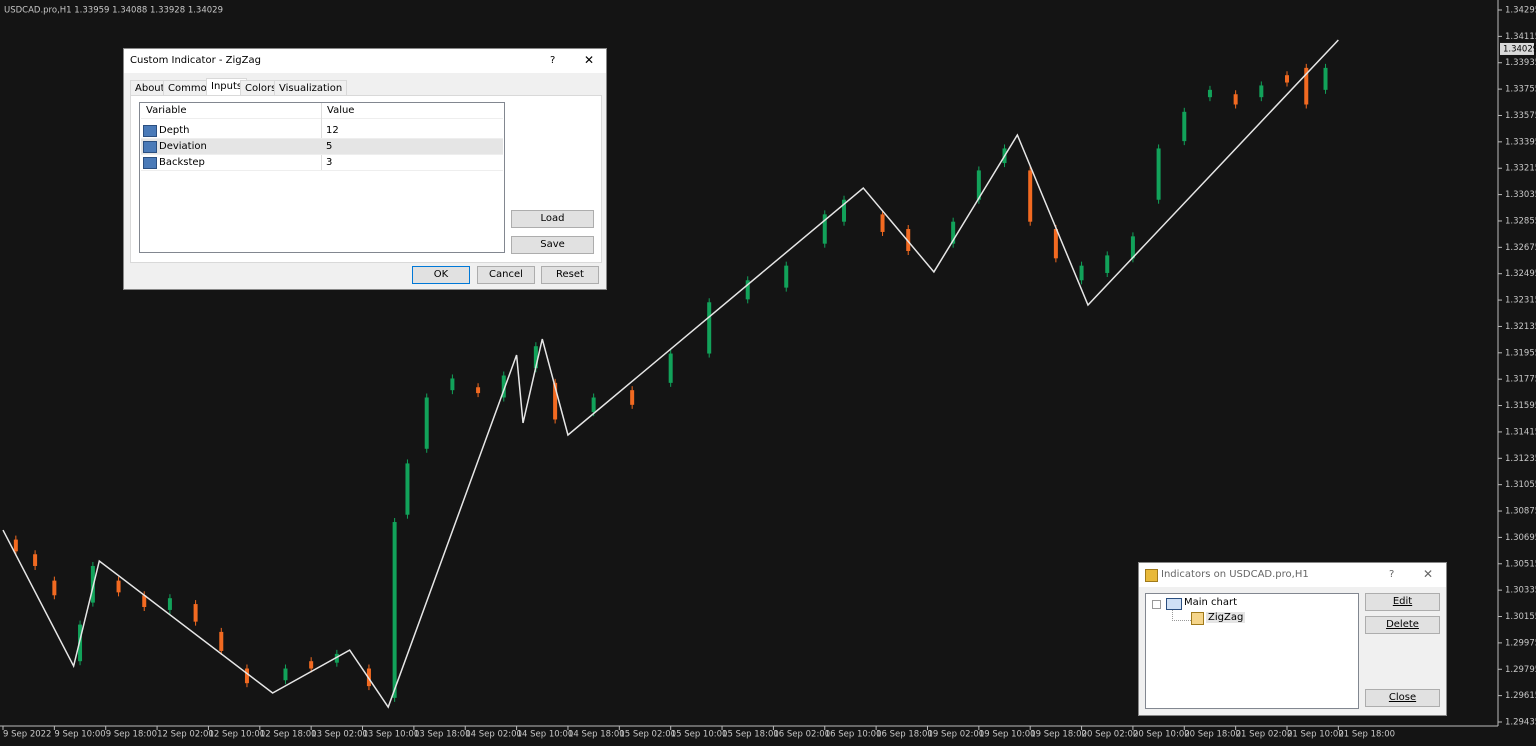  Describe the element at coordinates (1402, 625) in the screenshot. I see `delete-button: Delete` at that location.